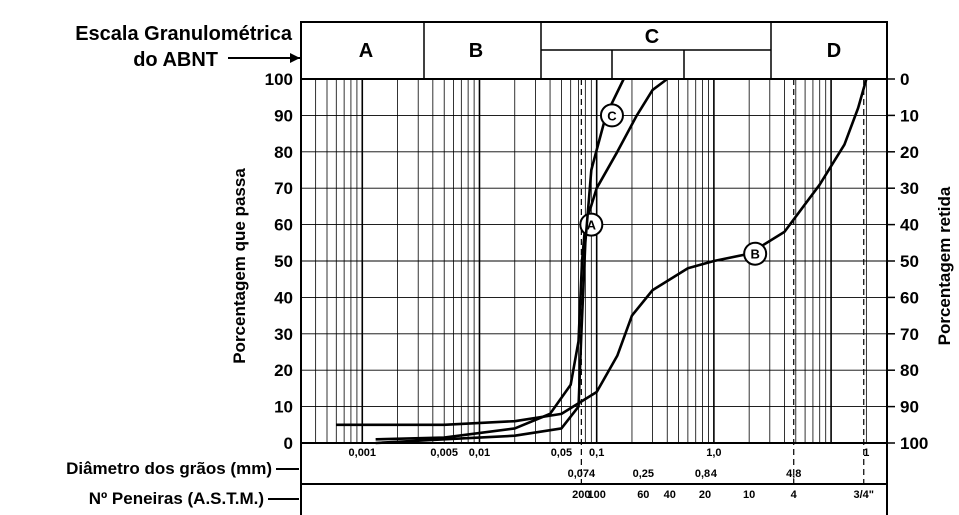 The width and height of the screenshot is (959, 515). I want to click on y-tick-label-right: 0, so click(904, 79).